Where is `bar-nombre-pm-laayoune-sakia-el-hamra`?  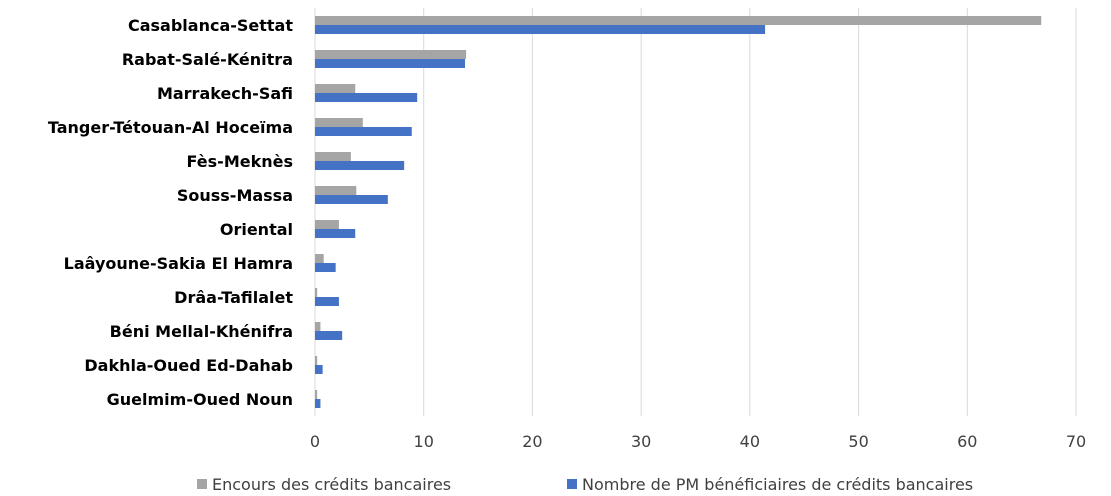
bar-nombre-pm-laayoune-sakia-el-hamra is located at coordinates (325, 267).